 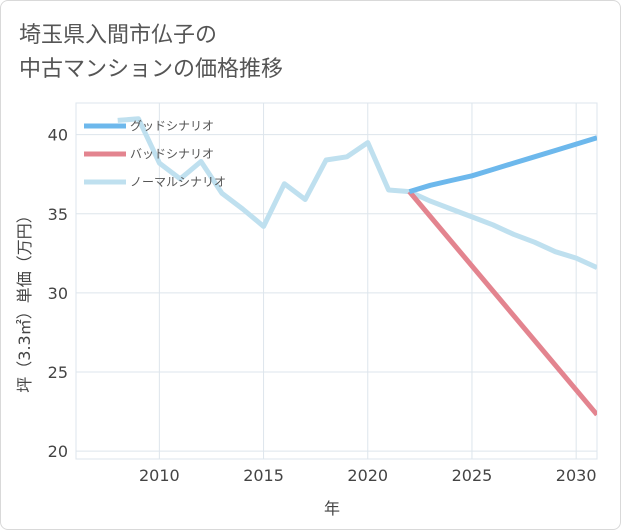 I want to click on x-tick-label-2025: 2025, so click(x=472, y=475).